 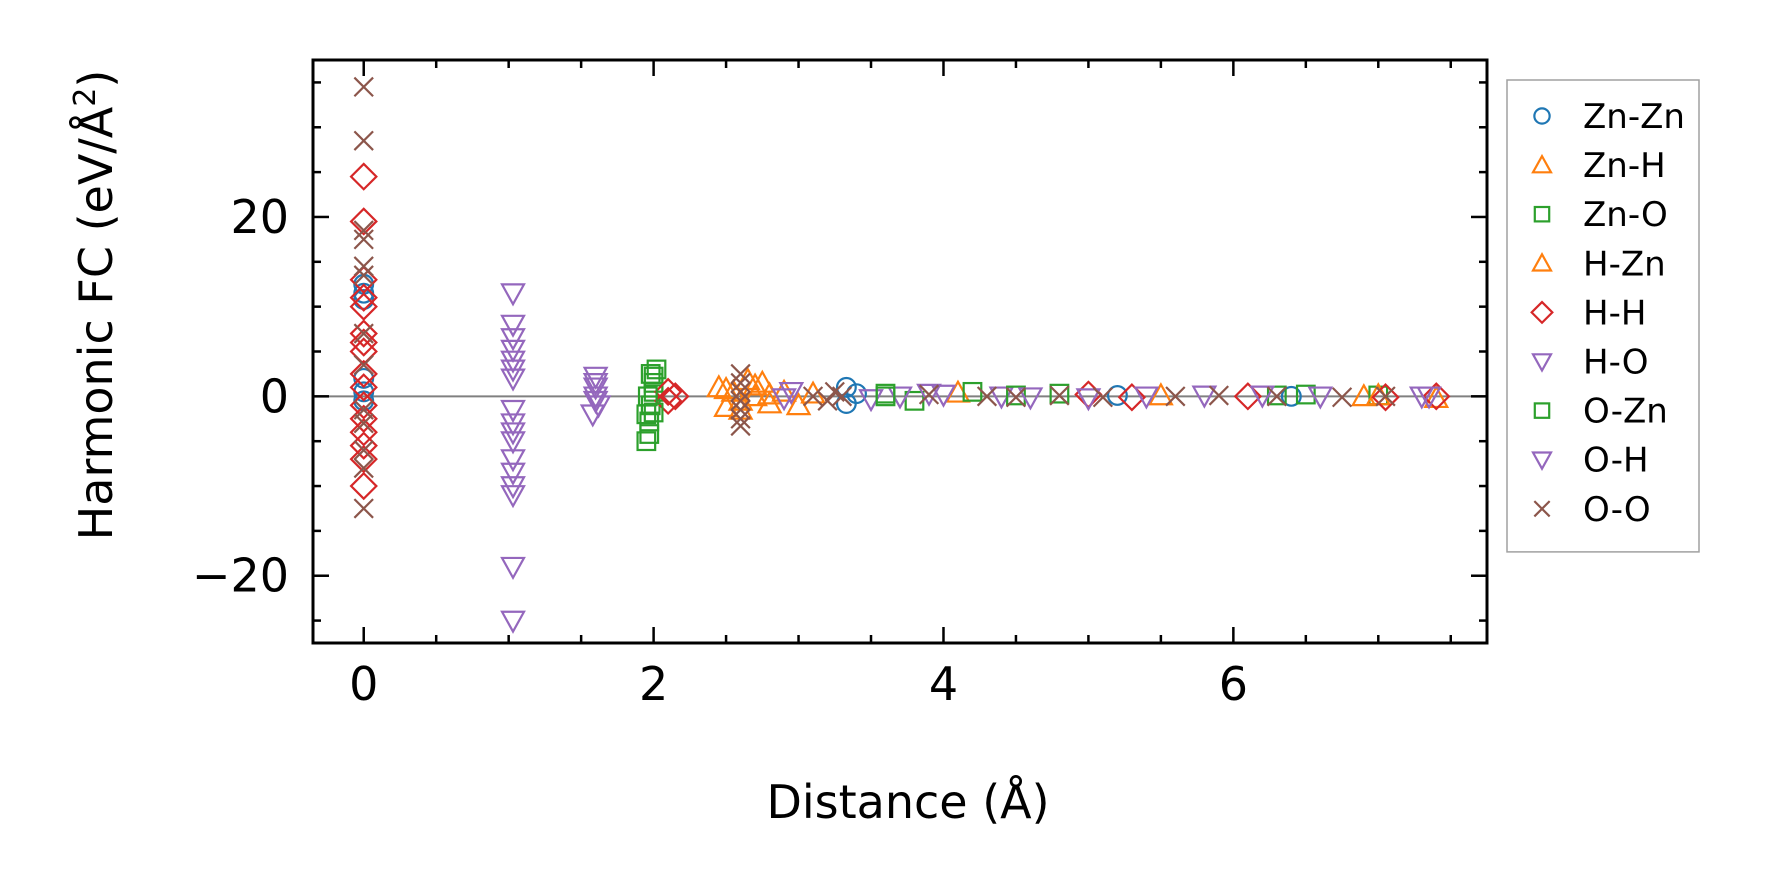 I want to click on legend: Zn-Zn Zn-H Zn-O H-Zn H-H H-O O-Zn O-H O-O, so click(x=1603, y=316).